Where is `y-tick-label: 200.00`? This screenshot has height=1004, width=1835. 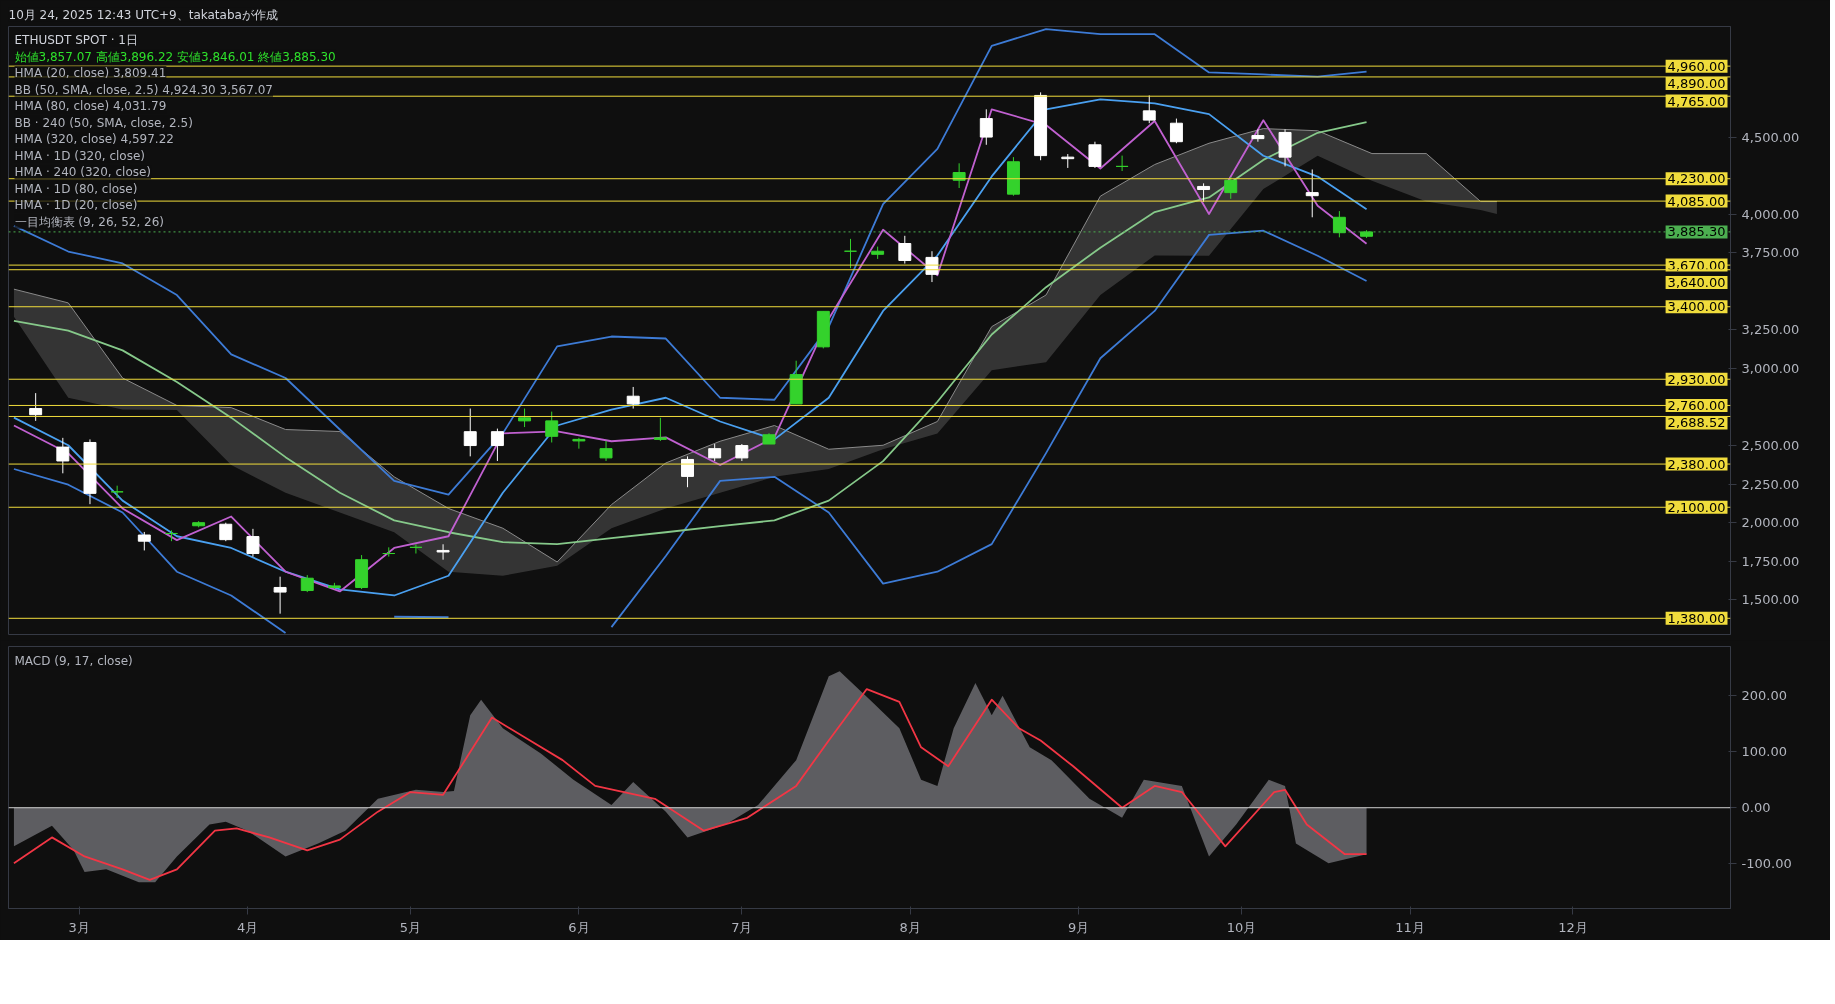
y-tick-label: 200.00 is located at coordinates (1764, 696).